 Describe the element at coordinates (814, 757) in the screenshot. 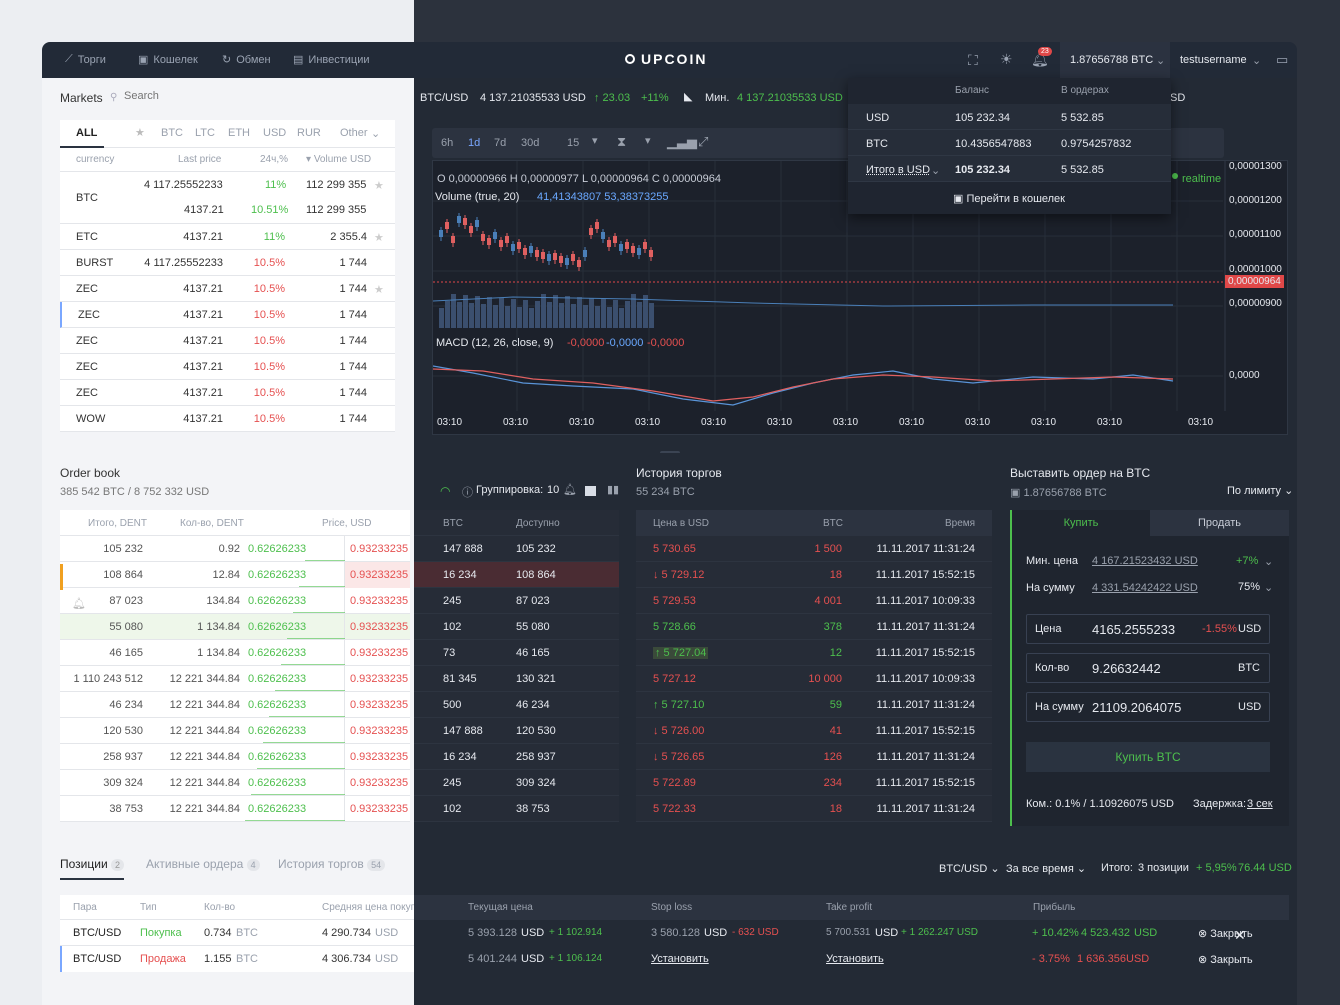

I see `history-row: ↓ 5 726.65 126 11.11.2017 11:31:24` at that location.